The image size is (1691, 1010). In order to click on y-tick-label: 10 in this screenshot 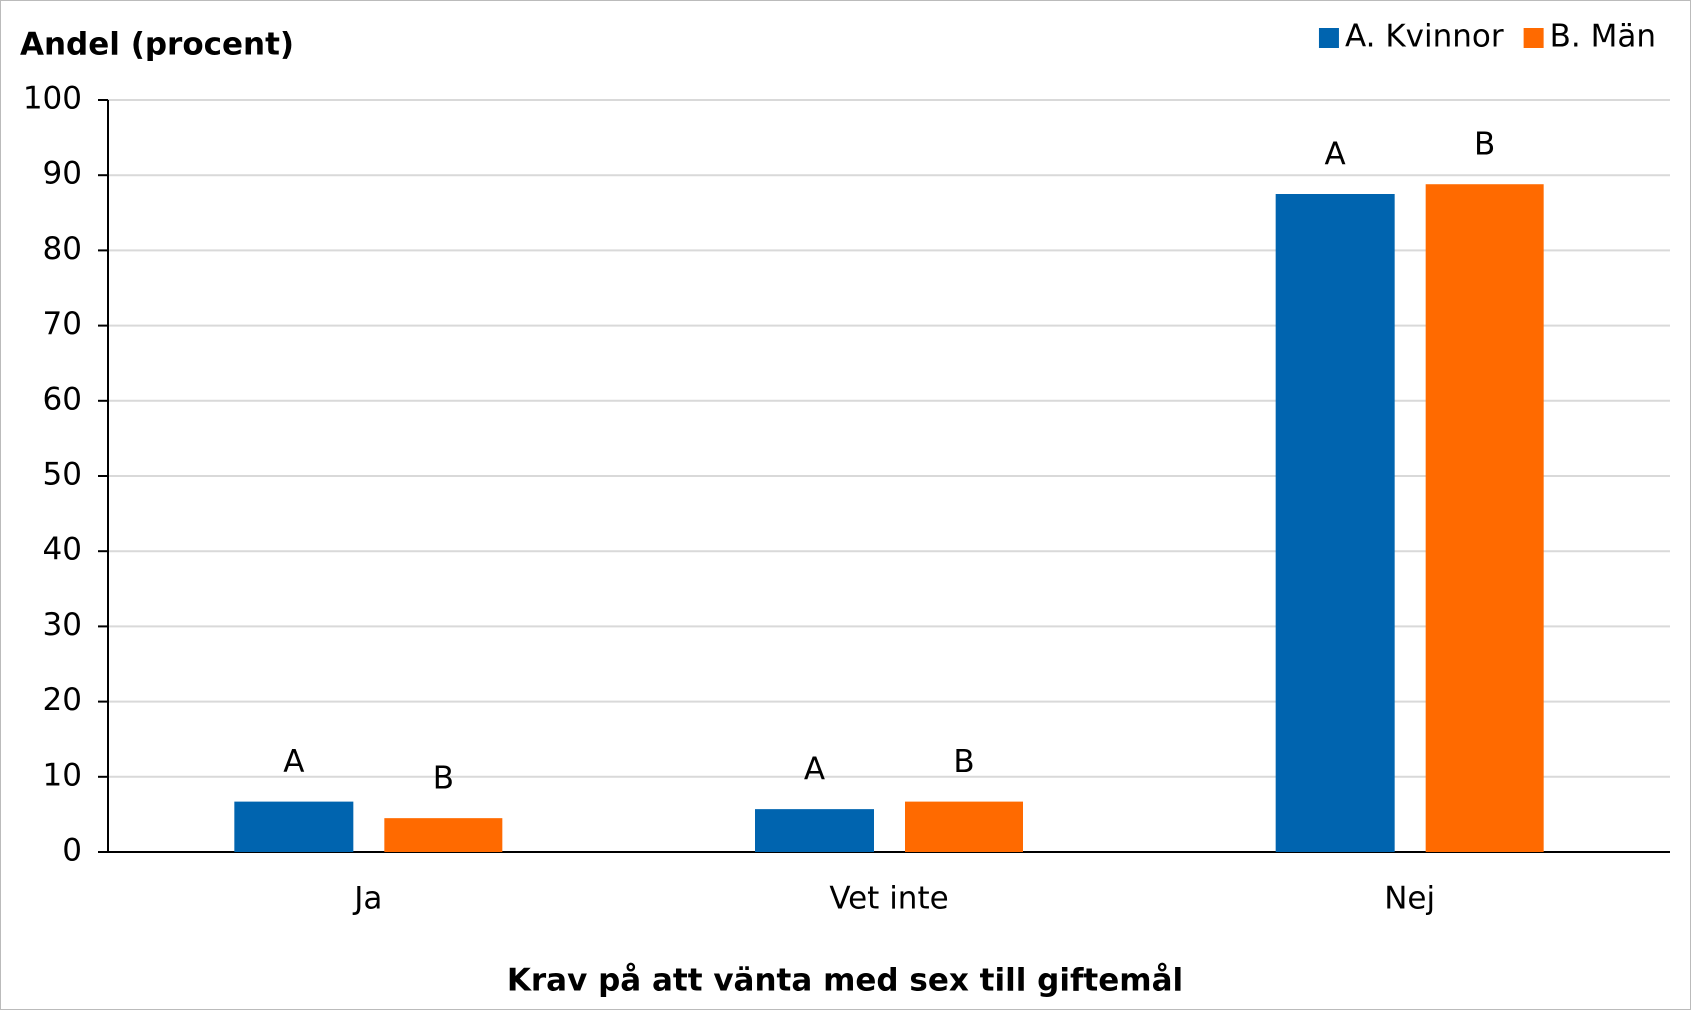, I will do `click(62, 775)`.